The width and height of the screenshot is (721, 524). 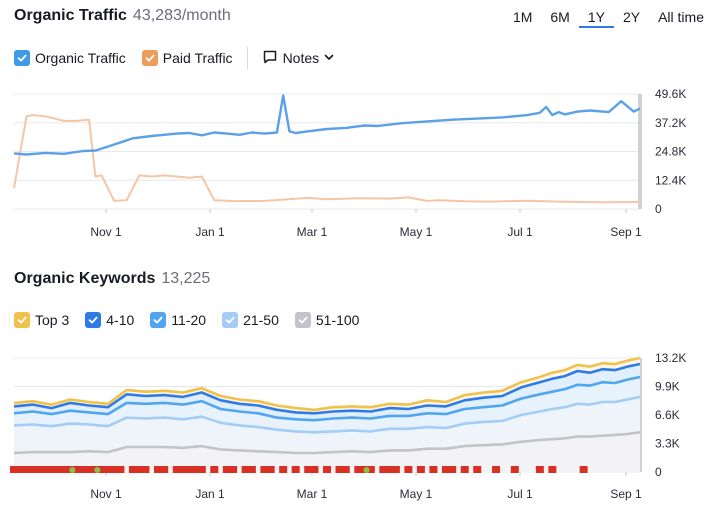 I want to click on chevron-down-icon, so click(x=329, y=58).